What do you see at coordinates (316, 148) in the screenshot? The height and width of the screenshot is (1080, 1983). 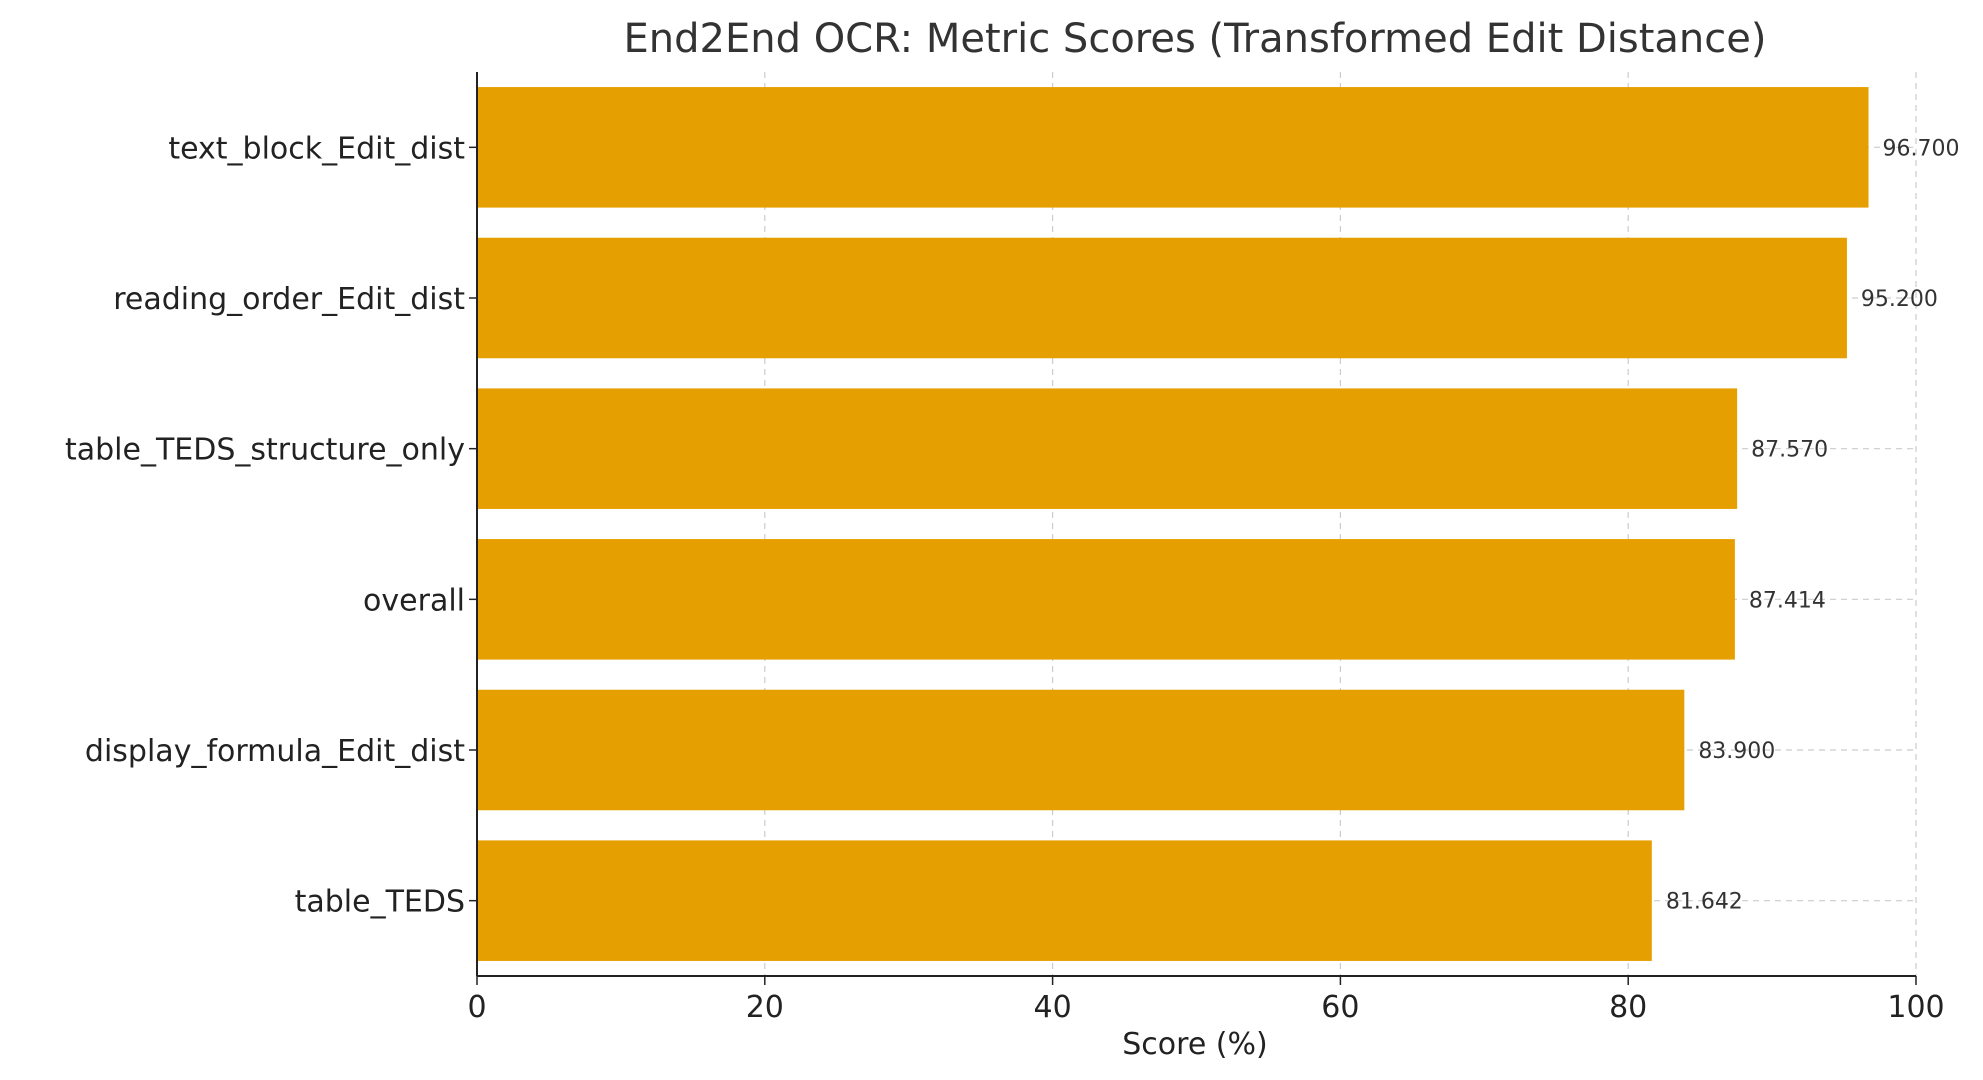 I see `category-label: text_block_Edit_dist` at bounding box center [316, 148].